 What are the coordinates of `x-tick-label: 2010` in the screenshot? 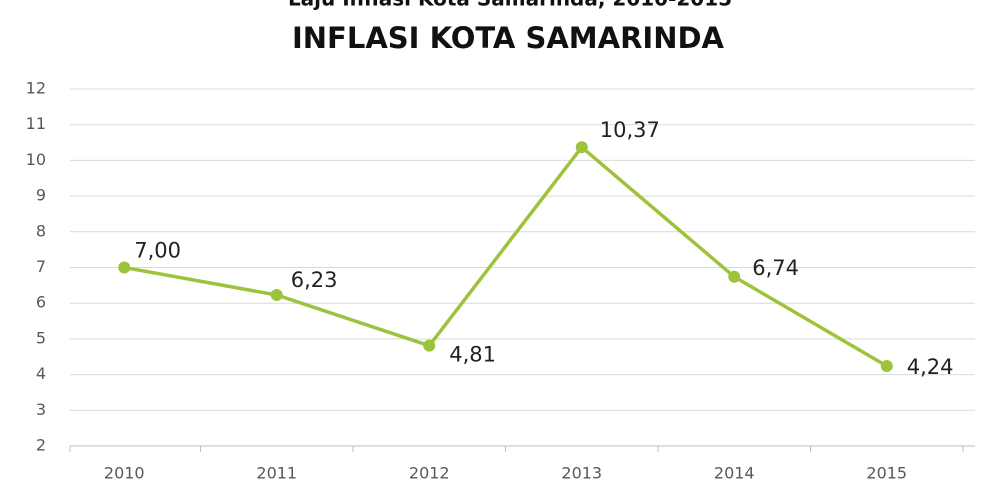 It's located at (124, 473).